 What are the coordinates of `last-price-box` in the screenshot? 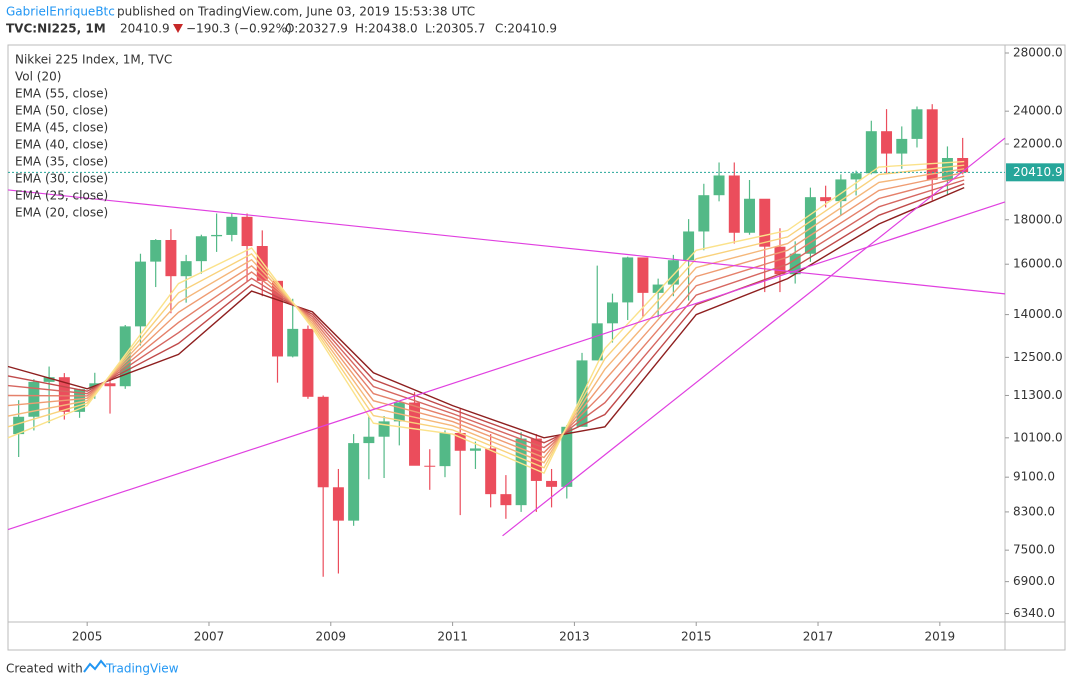 It's located at (1035, 172).